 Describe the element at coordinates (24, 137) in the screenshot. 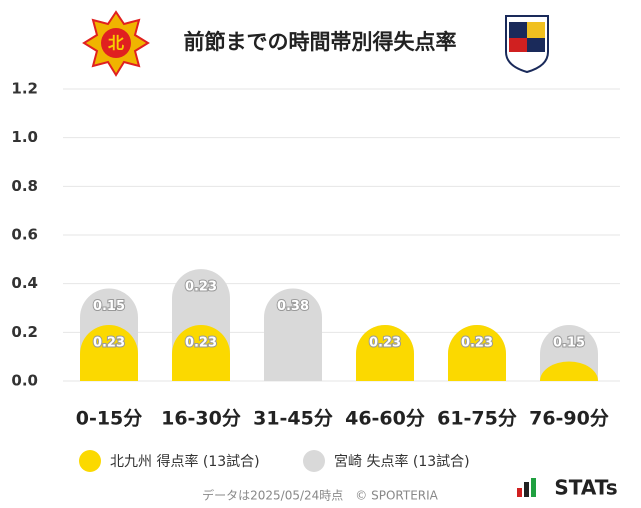

I see `y-tick-label: 1.0` at that location.